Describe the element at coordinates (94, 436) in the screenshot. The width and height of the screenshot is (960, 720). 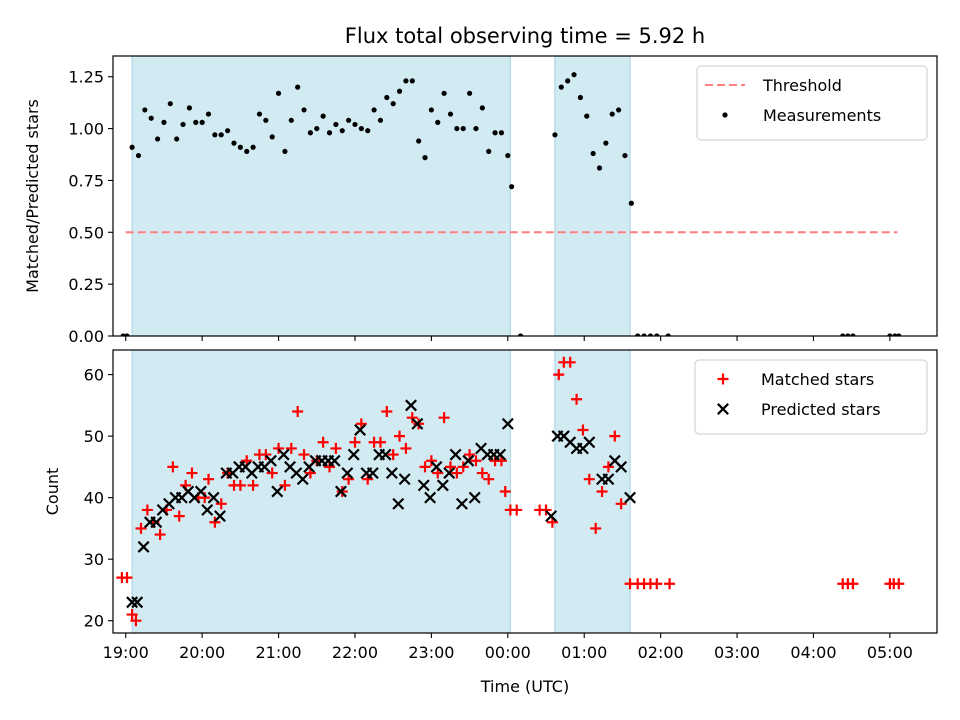
I see `y-tick-label: 50` at that location.